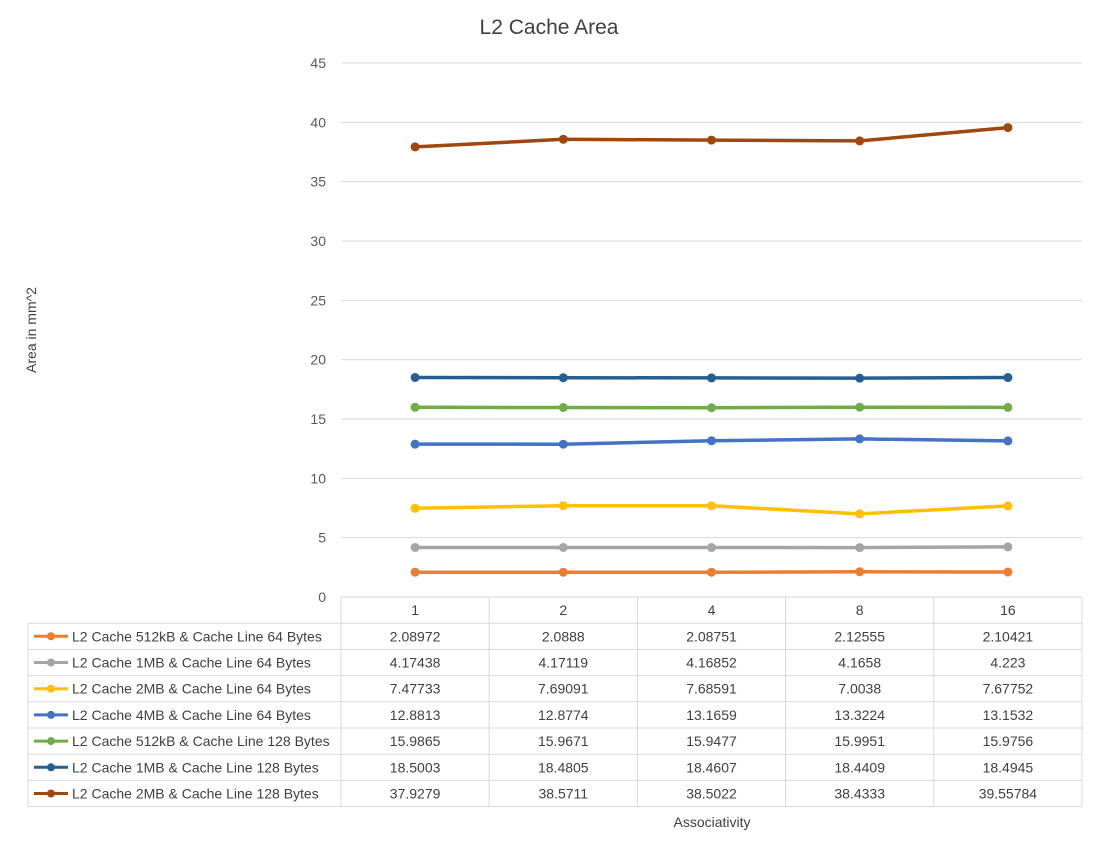 This screenshot has height=852, width=1096. What do you see at coordinates (318, 360) in the screenshot?
I see `y-tick-label: 20` at bounding box center [318, 360].